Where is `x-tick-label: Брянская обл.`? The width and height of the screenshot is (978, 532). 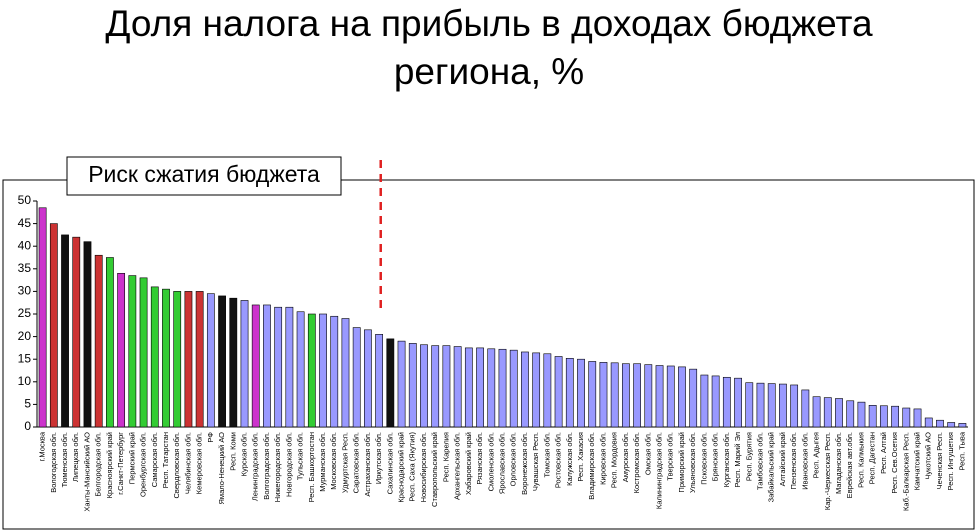 x-tick-label: Брянская обл. is located at coordinates (715, 456).